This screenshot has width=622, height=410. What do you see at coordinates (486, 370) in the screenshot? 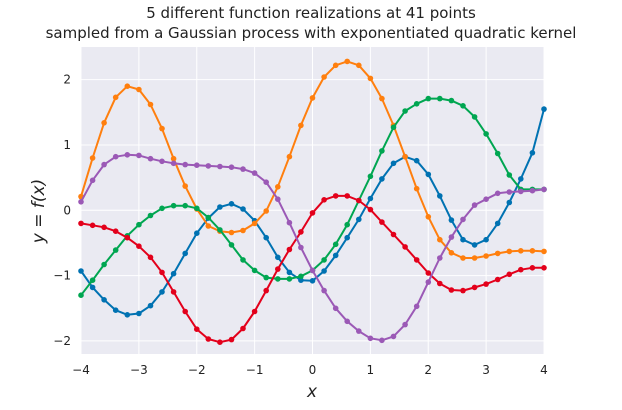
I see `x-tick-label: 3` at bounding box center [486, 370].